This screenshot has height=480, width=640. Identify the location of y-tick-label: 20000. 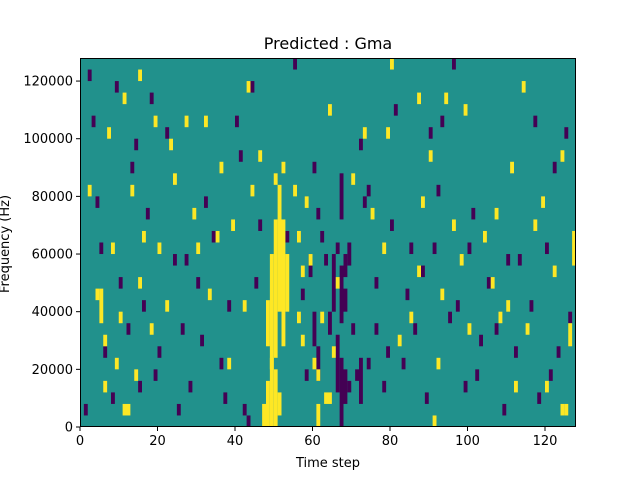
(52, 370).